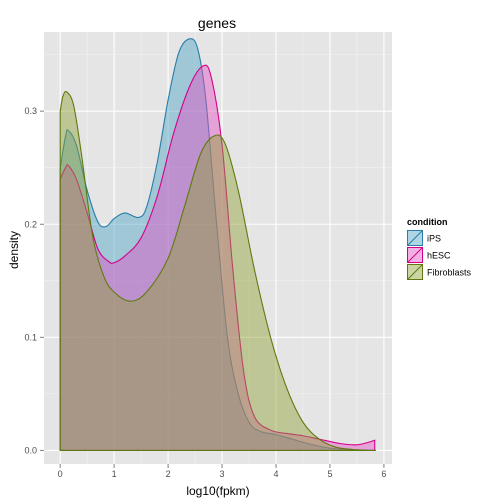 Image resolution: width=504 pixels, height=504 pixels. Describe the element at coordinates (275, 474) in the screenshot. I see `x-tick-label: 4` at that location.